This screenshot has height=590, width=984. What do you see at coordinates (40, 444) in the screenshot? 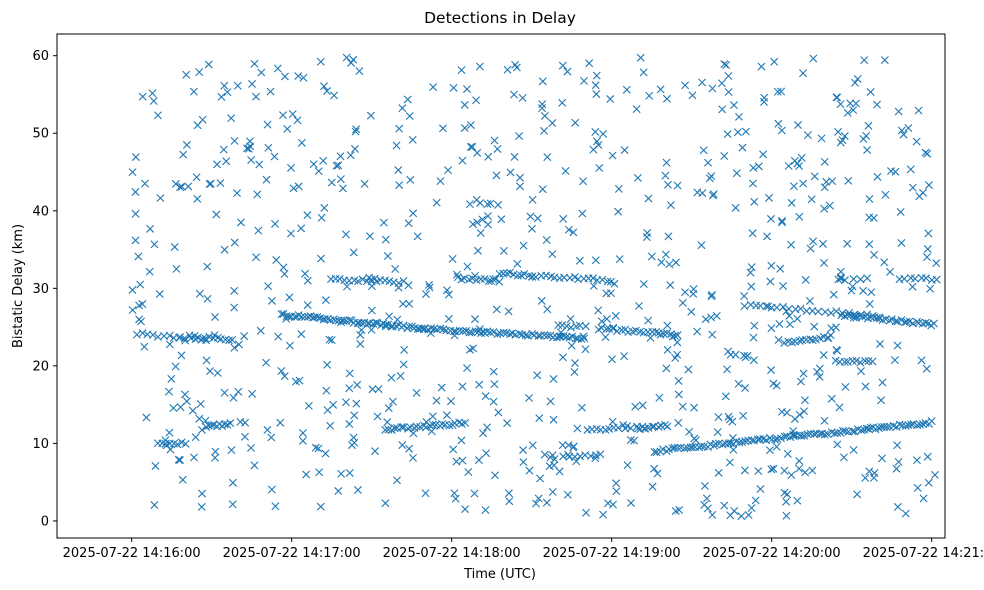
I see `y-tick-label: 10` at bounding box center [40, 444].